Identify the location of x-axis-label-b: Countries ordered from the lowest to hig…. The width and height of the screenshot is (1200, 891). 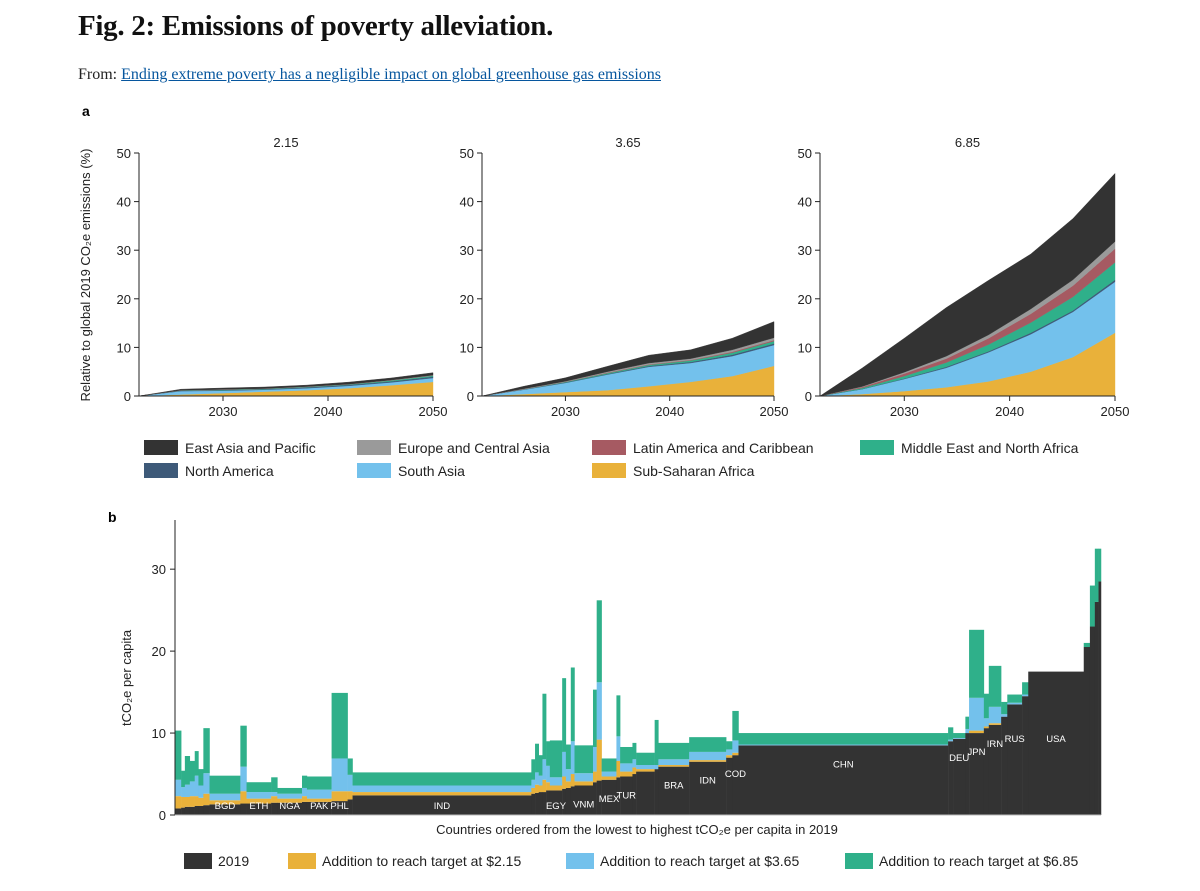
(637, 829).